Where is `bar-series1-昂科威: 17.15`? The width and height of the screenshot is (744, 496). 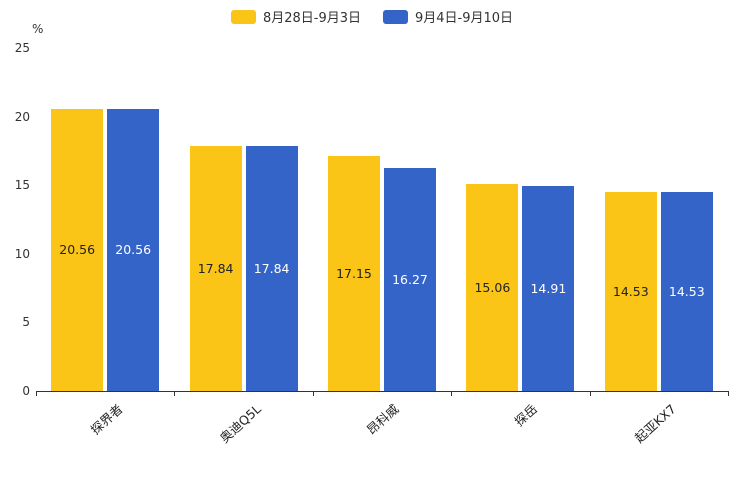 bar-series1-昂科威: 17.15 is located at coordinates (354, 273).